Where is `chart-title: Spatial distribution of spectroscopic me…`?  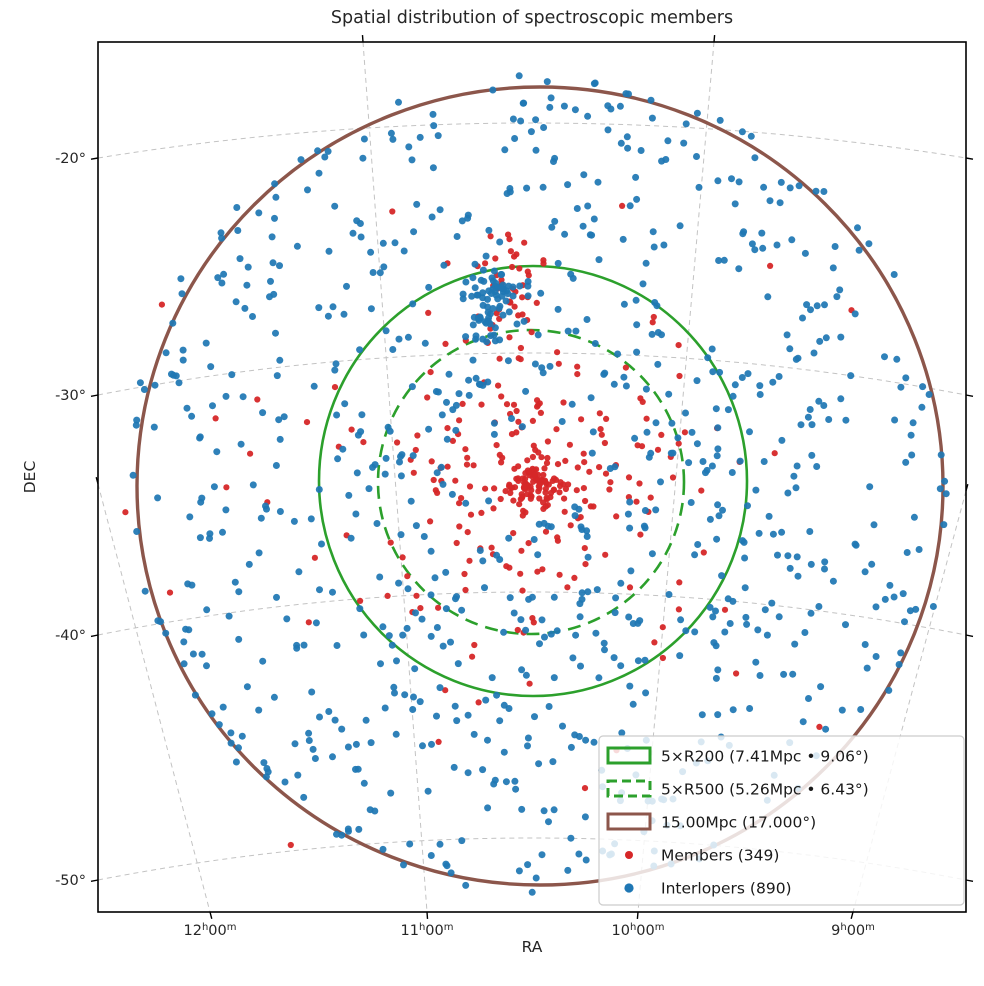 chart-title: Spatial distribution of spectroscopic me… is located at coordinates (532, 18).